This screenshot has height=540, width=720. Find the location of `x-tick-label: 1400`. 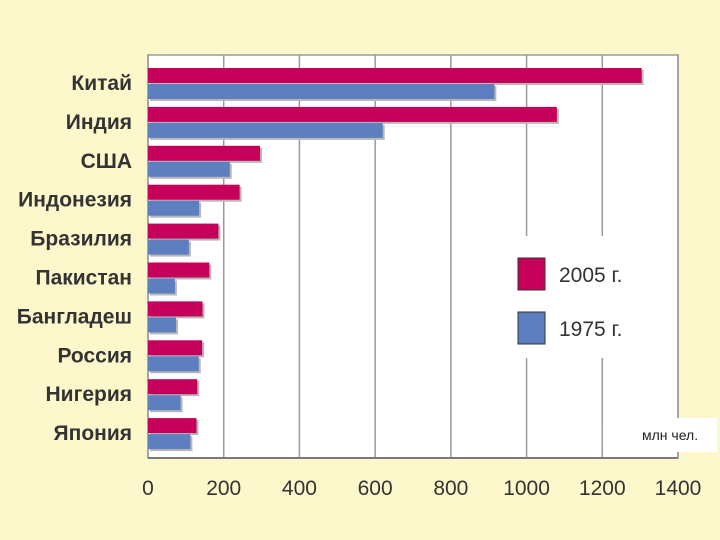

x-tick-label: 1400 is located at coordinates (678, 488).